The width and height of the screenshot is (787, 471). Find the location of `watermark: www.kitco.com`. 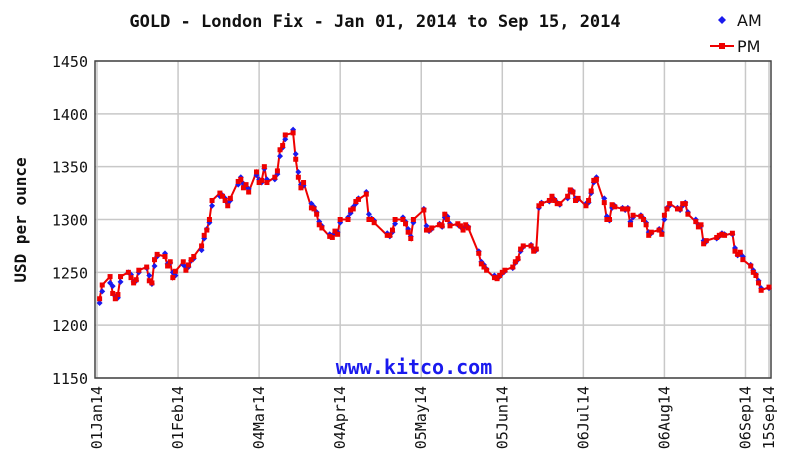

watermark: www.kitco.com is located at coordinates (414, 367).